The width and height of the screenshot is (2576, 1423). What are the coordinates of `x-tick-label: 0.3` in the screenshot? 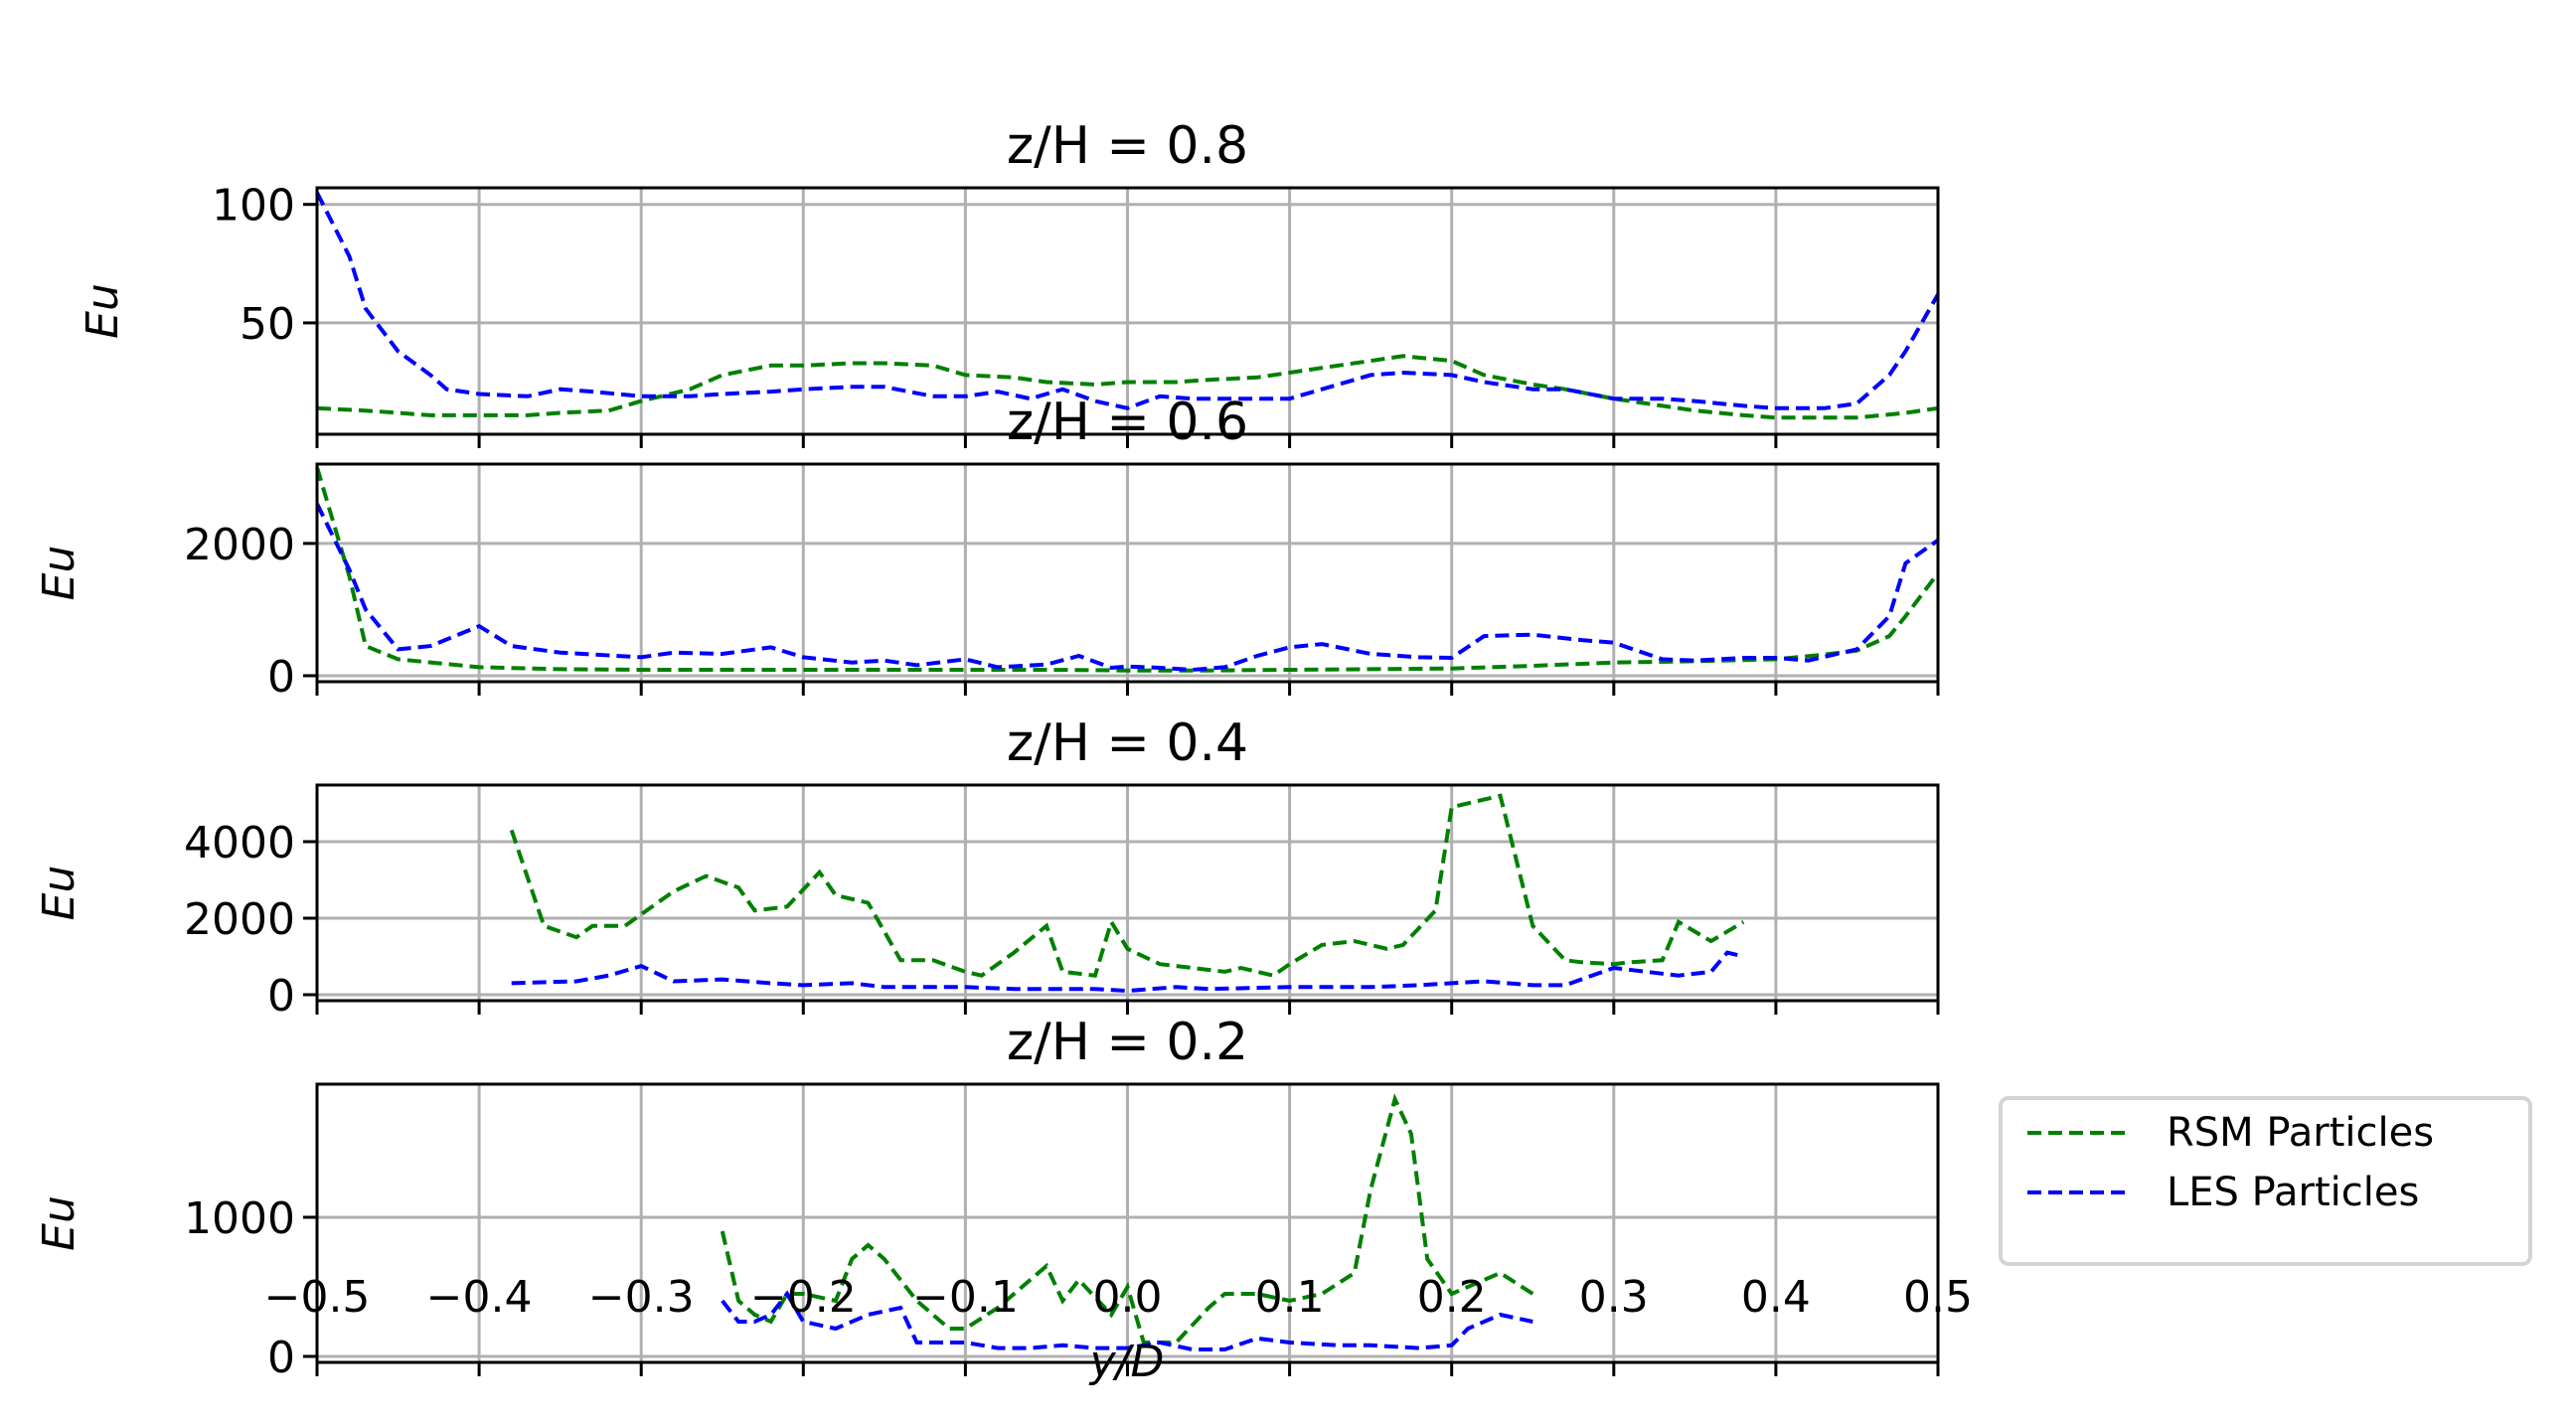 It's located at (1614, 1297).